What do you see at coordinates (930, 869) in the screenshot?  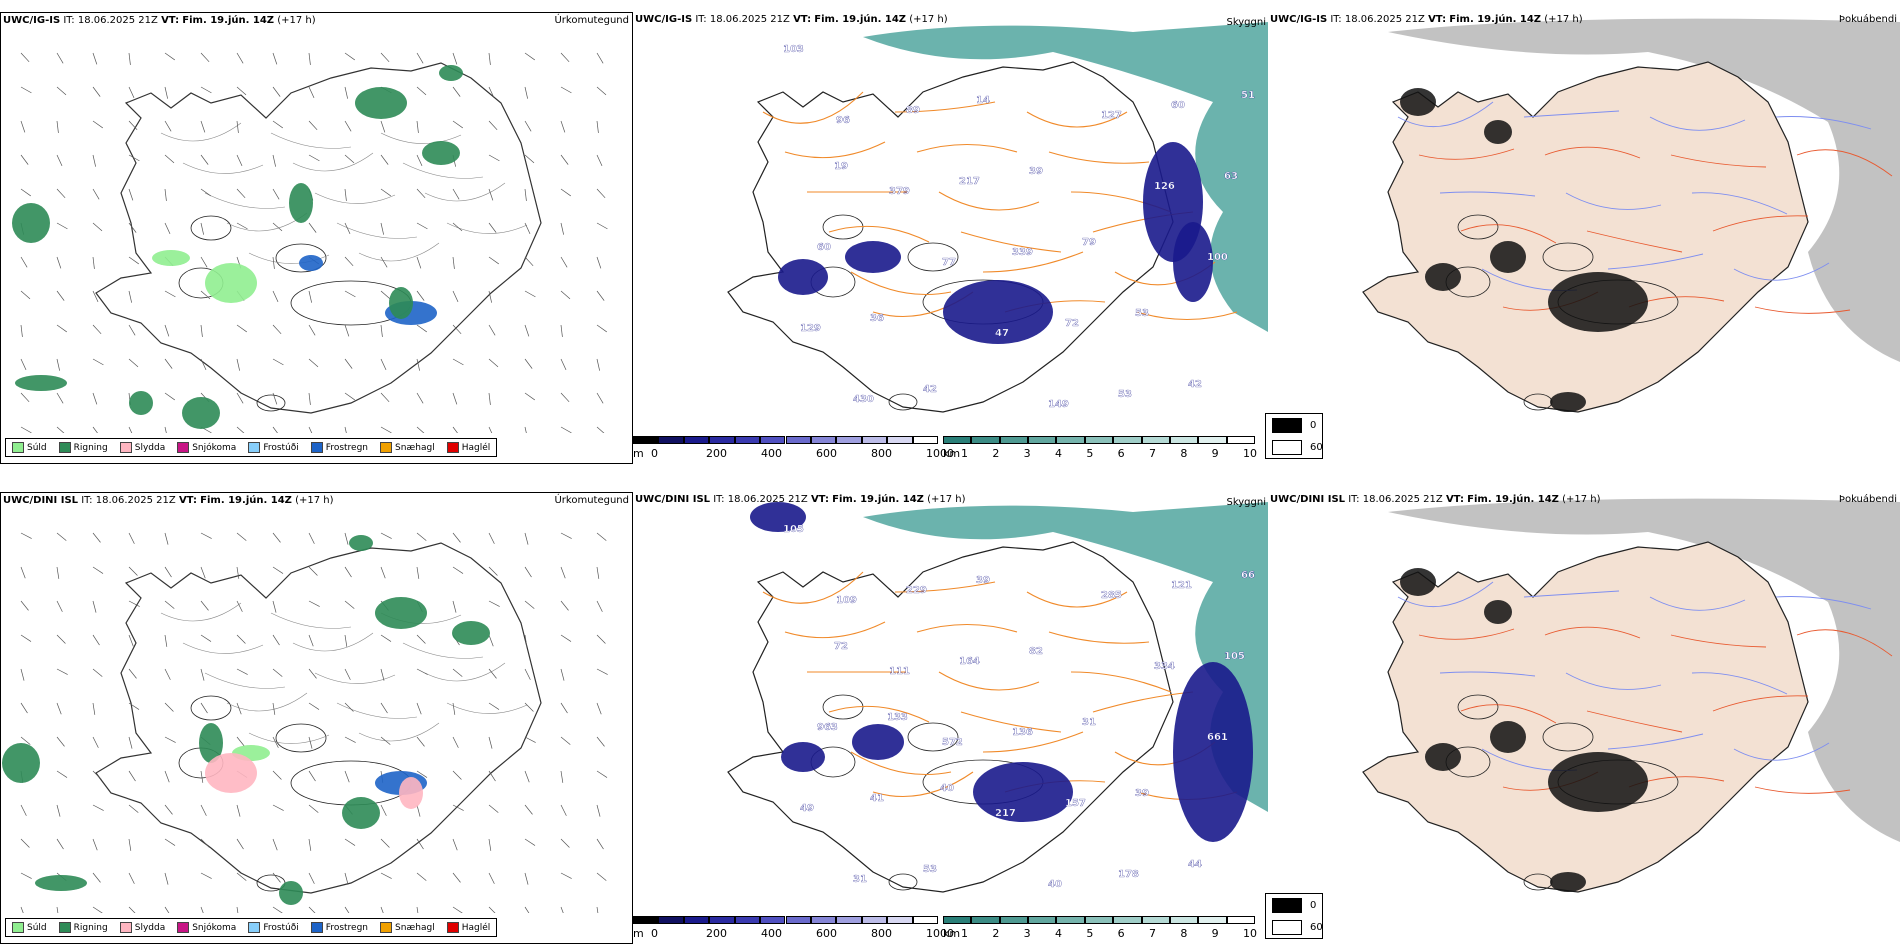 I see `cloud-base-value: 53` at bounding box center [930, 869].